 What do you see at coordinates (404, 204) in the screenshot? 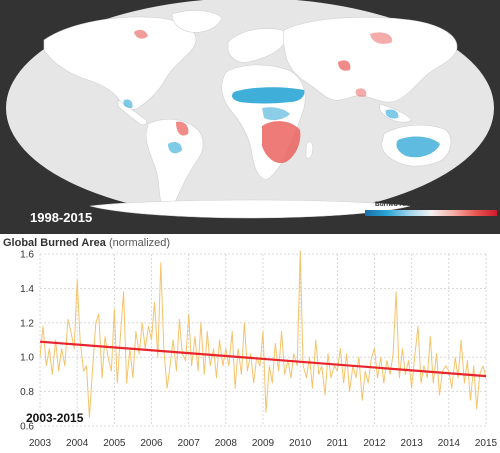
I see `legend-title-main: Burned Area Trend` at bounding box center [404, 204].